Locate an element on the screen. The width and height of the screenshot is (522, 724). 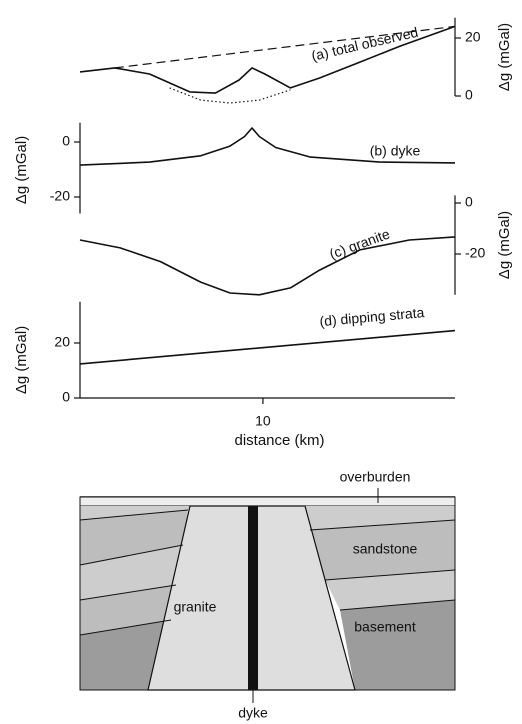
panel-annotation: (a) total observed is located at coordinates (365, 44).